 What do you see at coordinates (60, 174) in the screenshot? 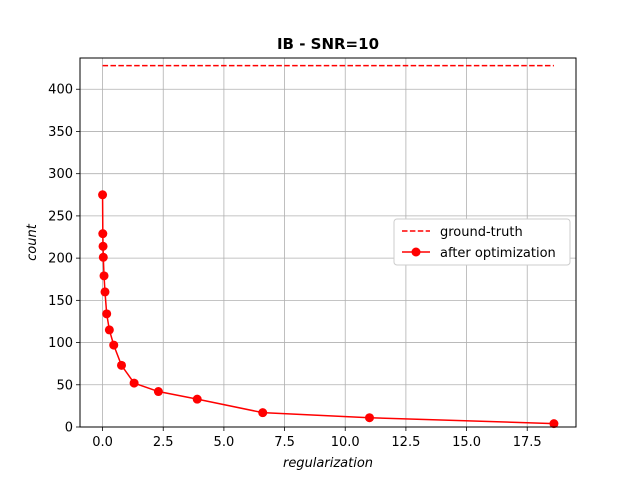
I see `y-tick-label: 300` at bounding box center [60, 174].